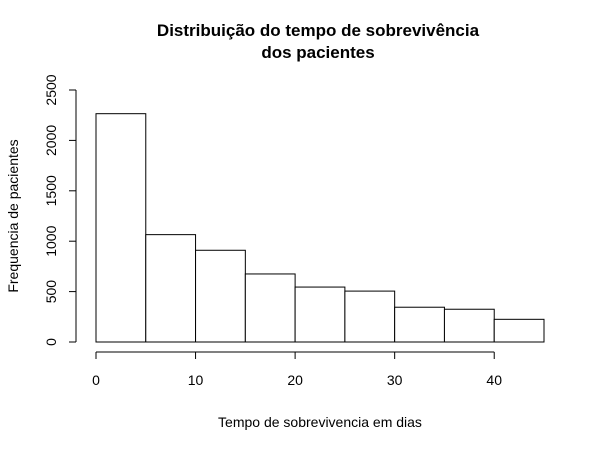  Describe the element at coordinates (51, 190) in the screenshot. I see `y-tick-label-3: 1500` at that location.